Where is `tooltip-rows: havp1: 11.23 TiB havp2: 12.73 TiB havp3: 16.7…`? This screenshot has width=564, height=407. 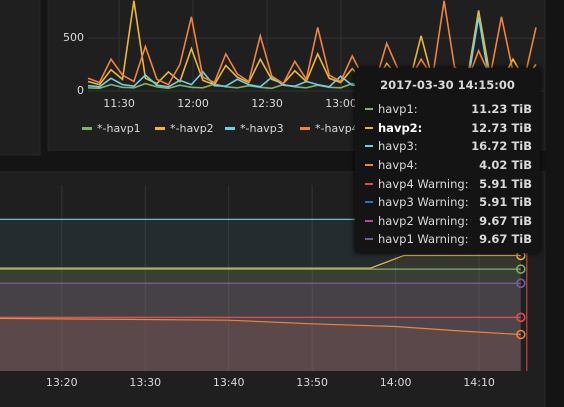
tooltip-rows: havp1: 11.23 TiB havp2: 12.73 TiB havp3: 16.7… is located at coordinates (447, 174).